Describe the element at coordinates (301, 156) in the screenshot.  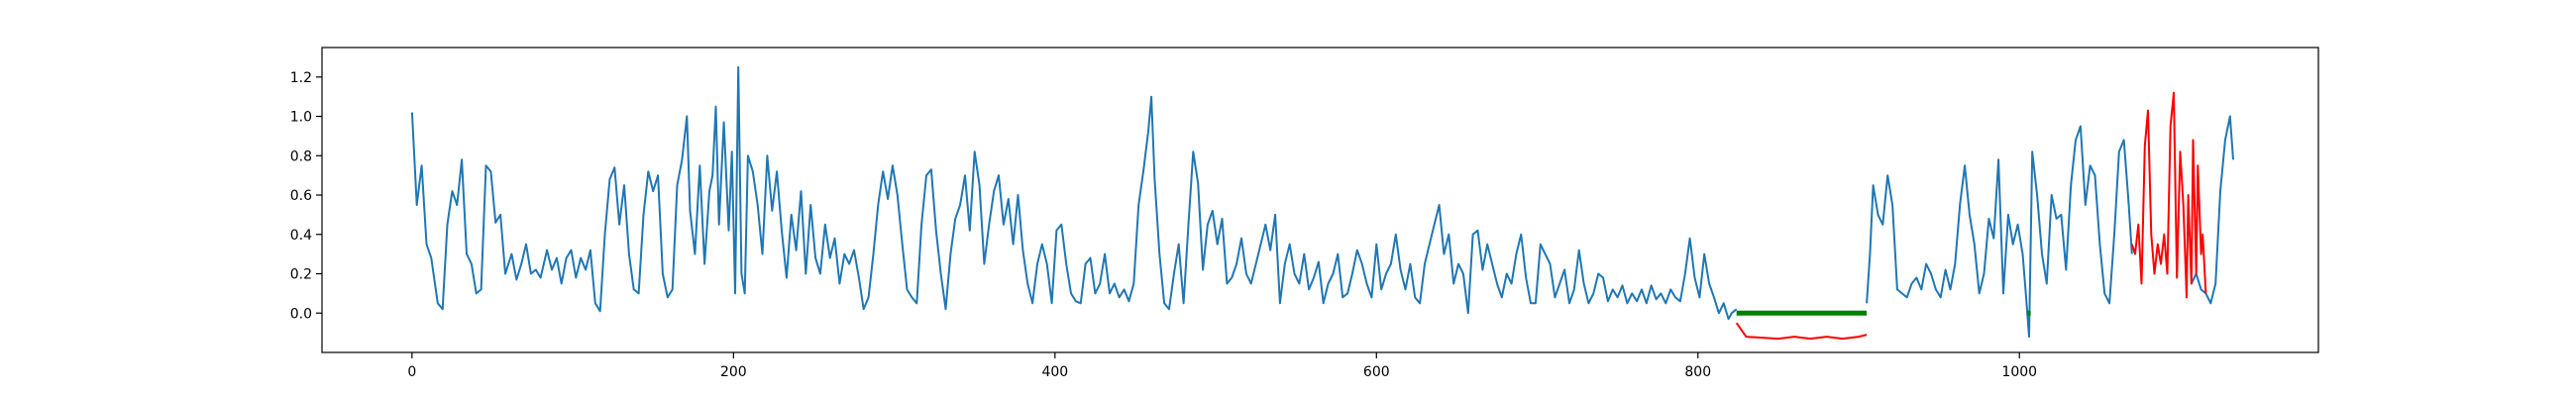
I see `y-tick-label: 0.8` at that location.